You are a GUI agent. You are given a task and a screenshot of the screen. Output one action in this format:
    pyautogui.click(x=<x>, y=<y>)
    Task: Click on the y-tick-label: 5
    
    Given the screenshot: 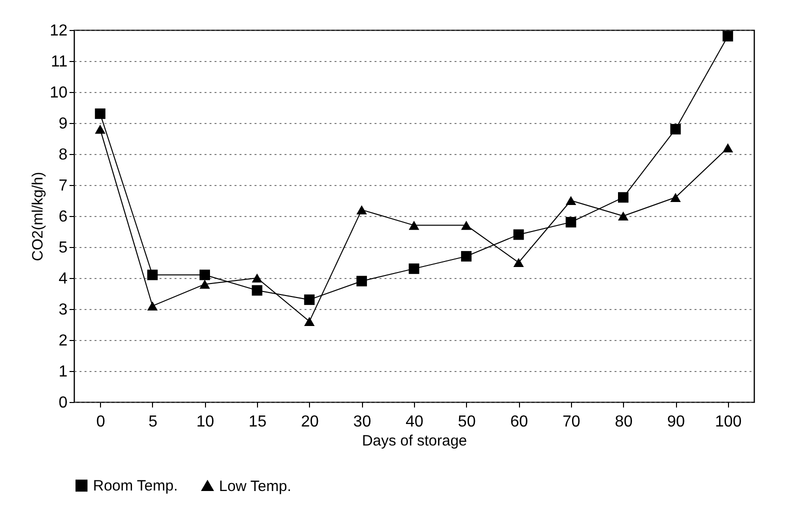 What is the action you would take?
    pyautogui.click(x=63, y=248)
    